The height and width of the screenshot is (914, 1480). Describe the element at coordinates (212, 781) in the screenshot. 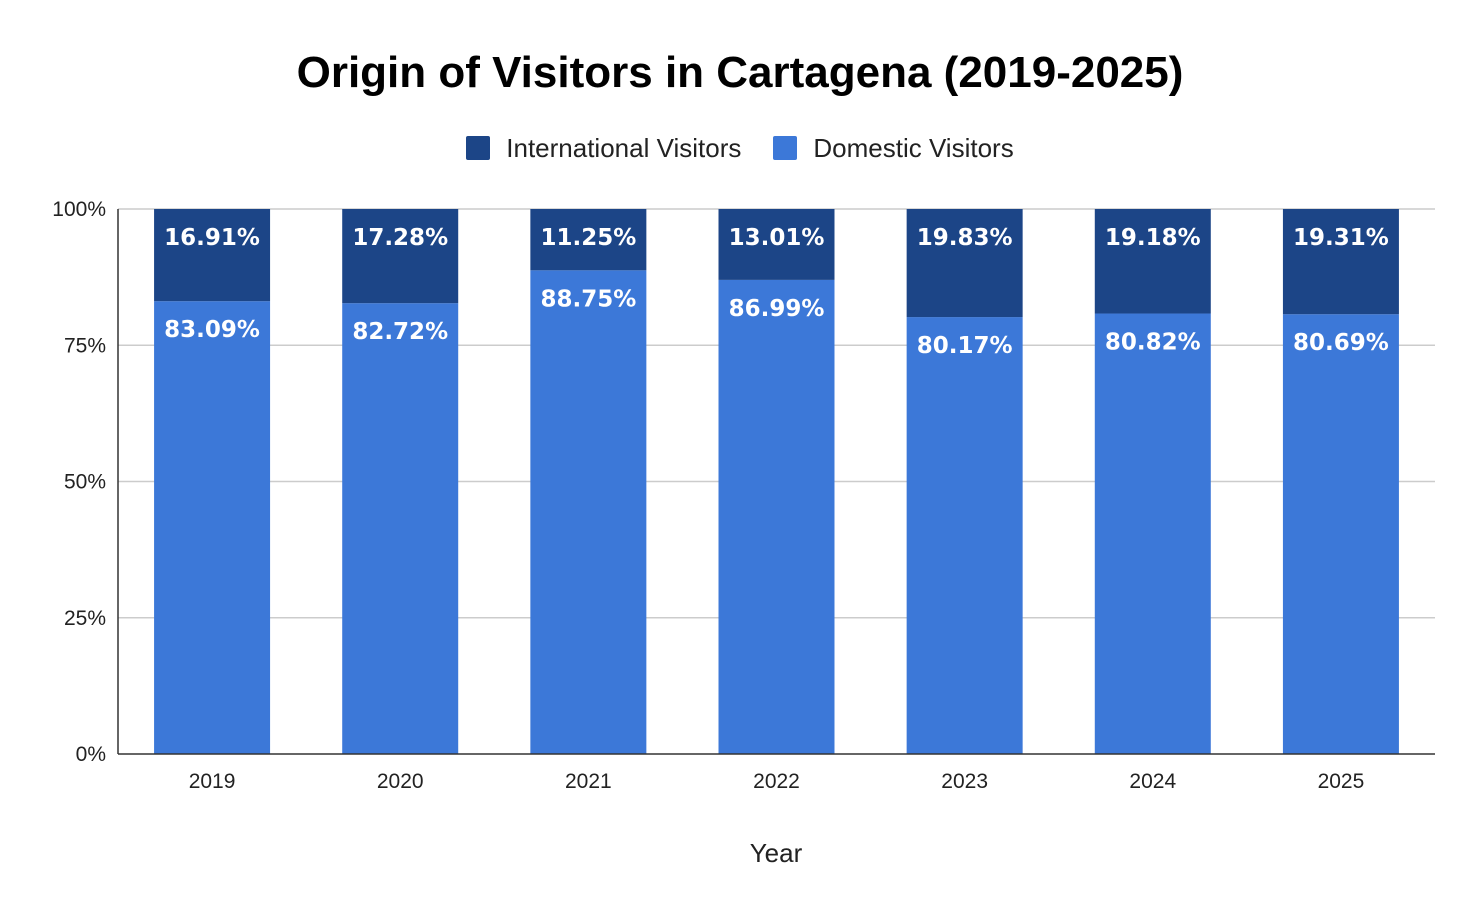

I see `x-tick-label: 2019` at that location.